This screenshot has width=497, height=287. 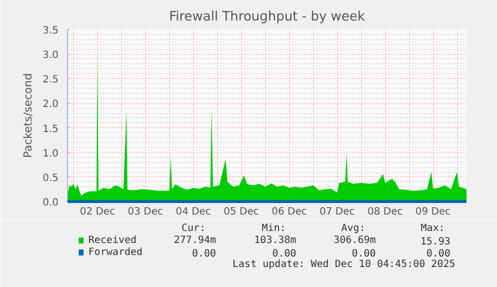 I want to click on x-tick-label: 05 Dec, so click(x=241, y=212).